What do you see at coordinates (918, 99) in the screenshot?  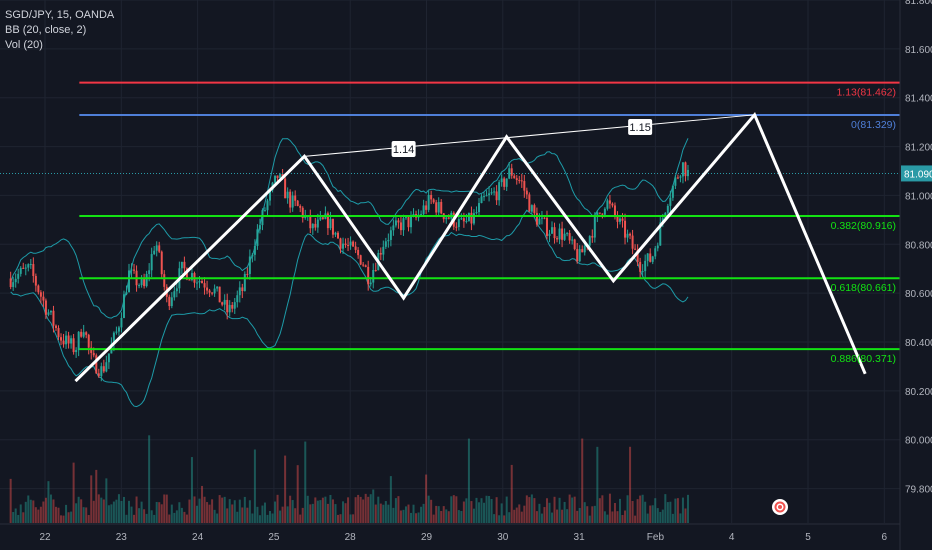 I see `price-tick-label: 81.400` at bounding box center [918, 99].